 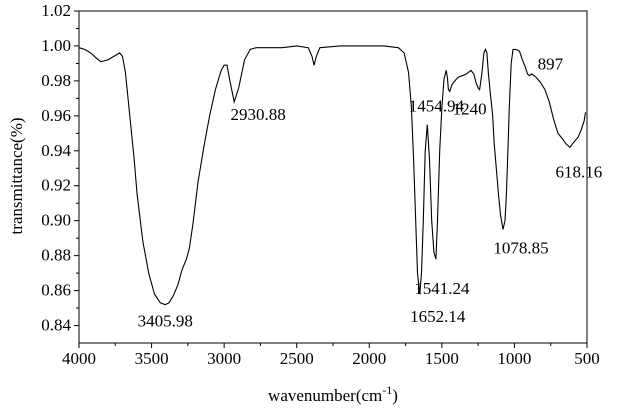 I want to click on x-tick-label: 500, so click(x=587, y=358).